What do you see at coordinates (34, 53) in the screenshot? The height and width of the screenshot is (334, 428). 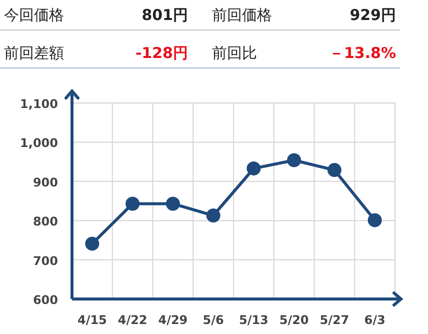 I see `text: 前回差額` at bounding box center [34, 53].